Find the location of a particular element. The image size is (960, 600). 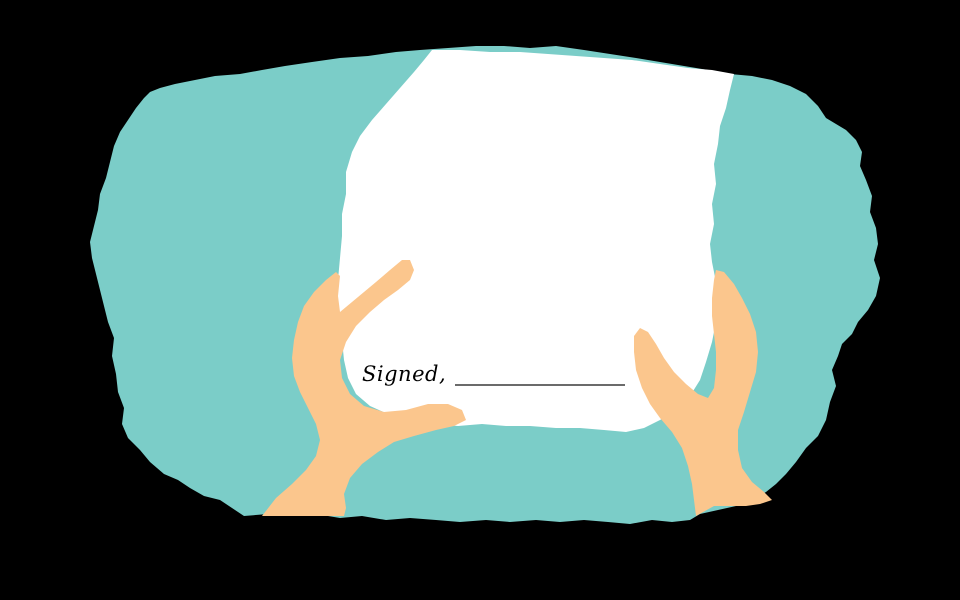

right-hand is located at coordinates (703, 393).